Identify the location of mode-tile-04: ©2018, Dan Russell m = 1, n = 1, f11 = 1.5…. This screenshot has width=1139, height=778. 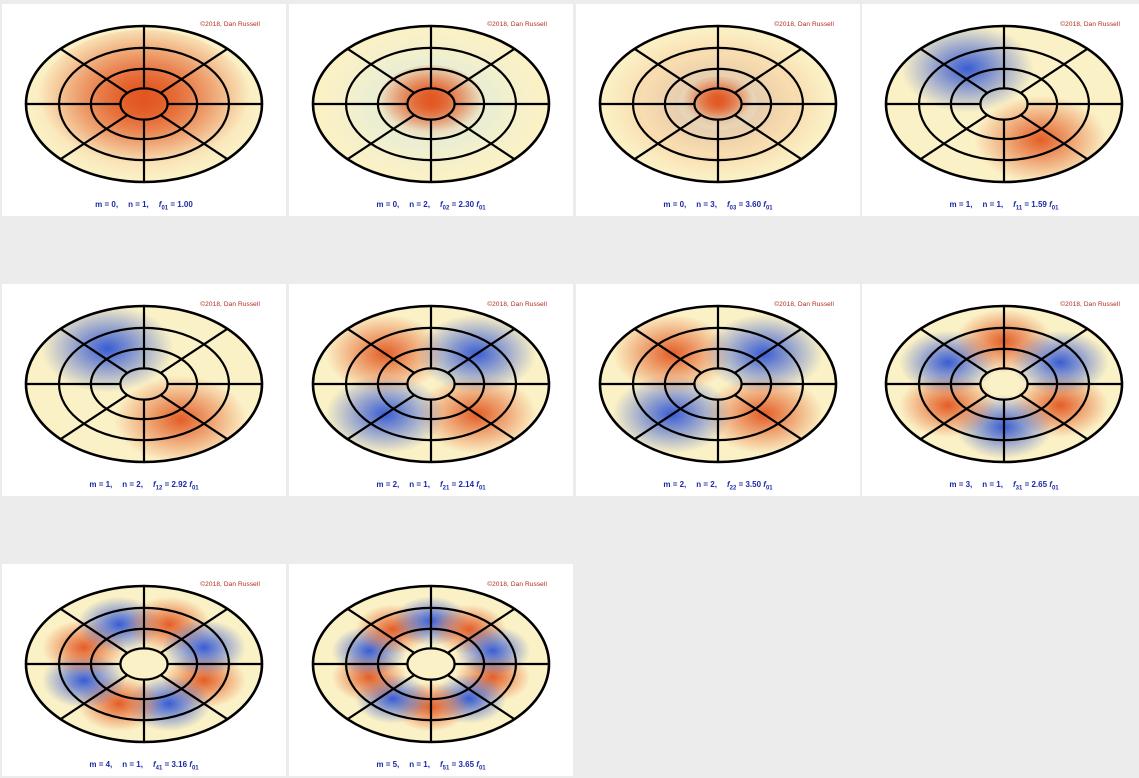
(1000, 110).